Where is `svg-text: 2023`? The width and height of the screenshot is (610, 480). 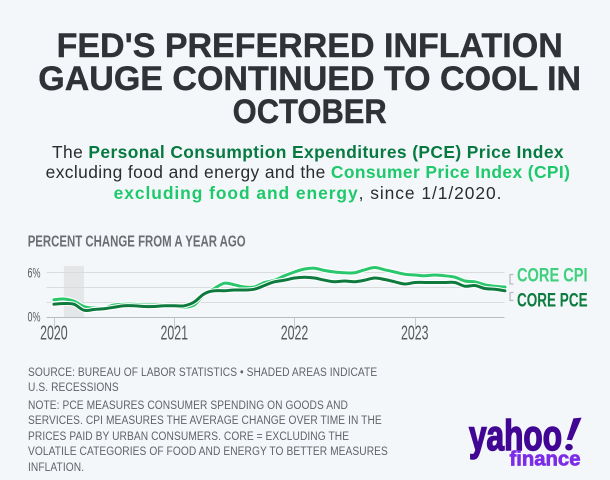 svg-text: 2023 is located at coordinates (415, 332).